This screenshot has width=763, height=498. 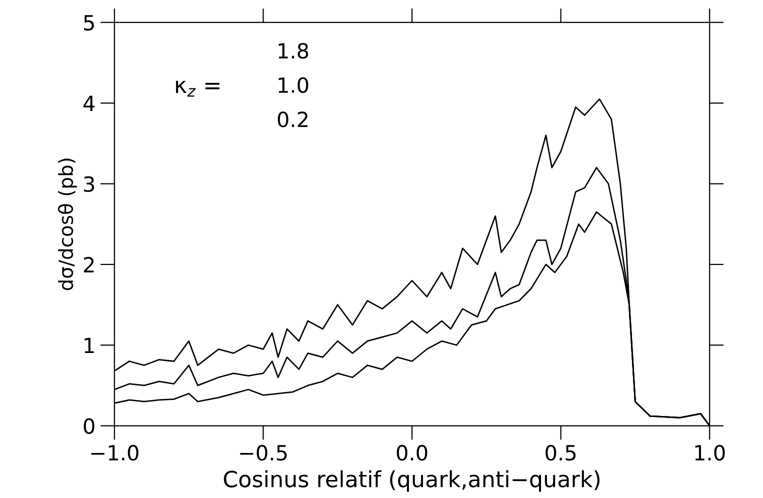 What do you see at coordinates (89, 184) in the screenshot?
I see `y-tick-label: 3` at bounding box center [89, 184].